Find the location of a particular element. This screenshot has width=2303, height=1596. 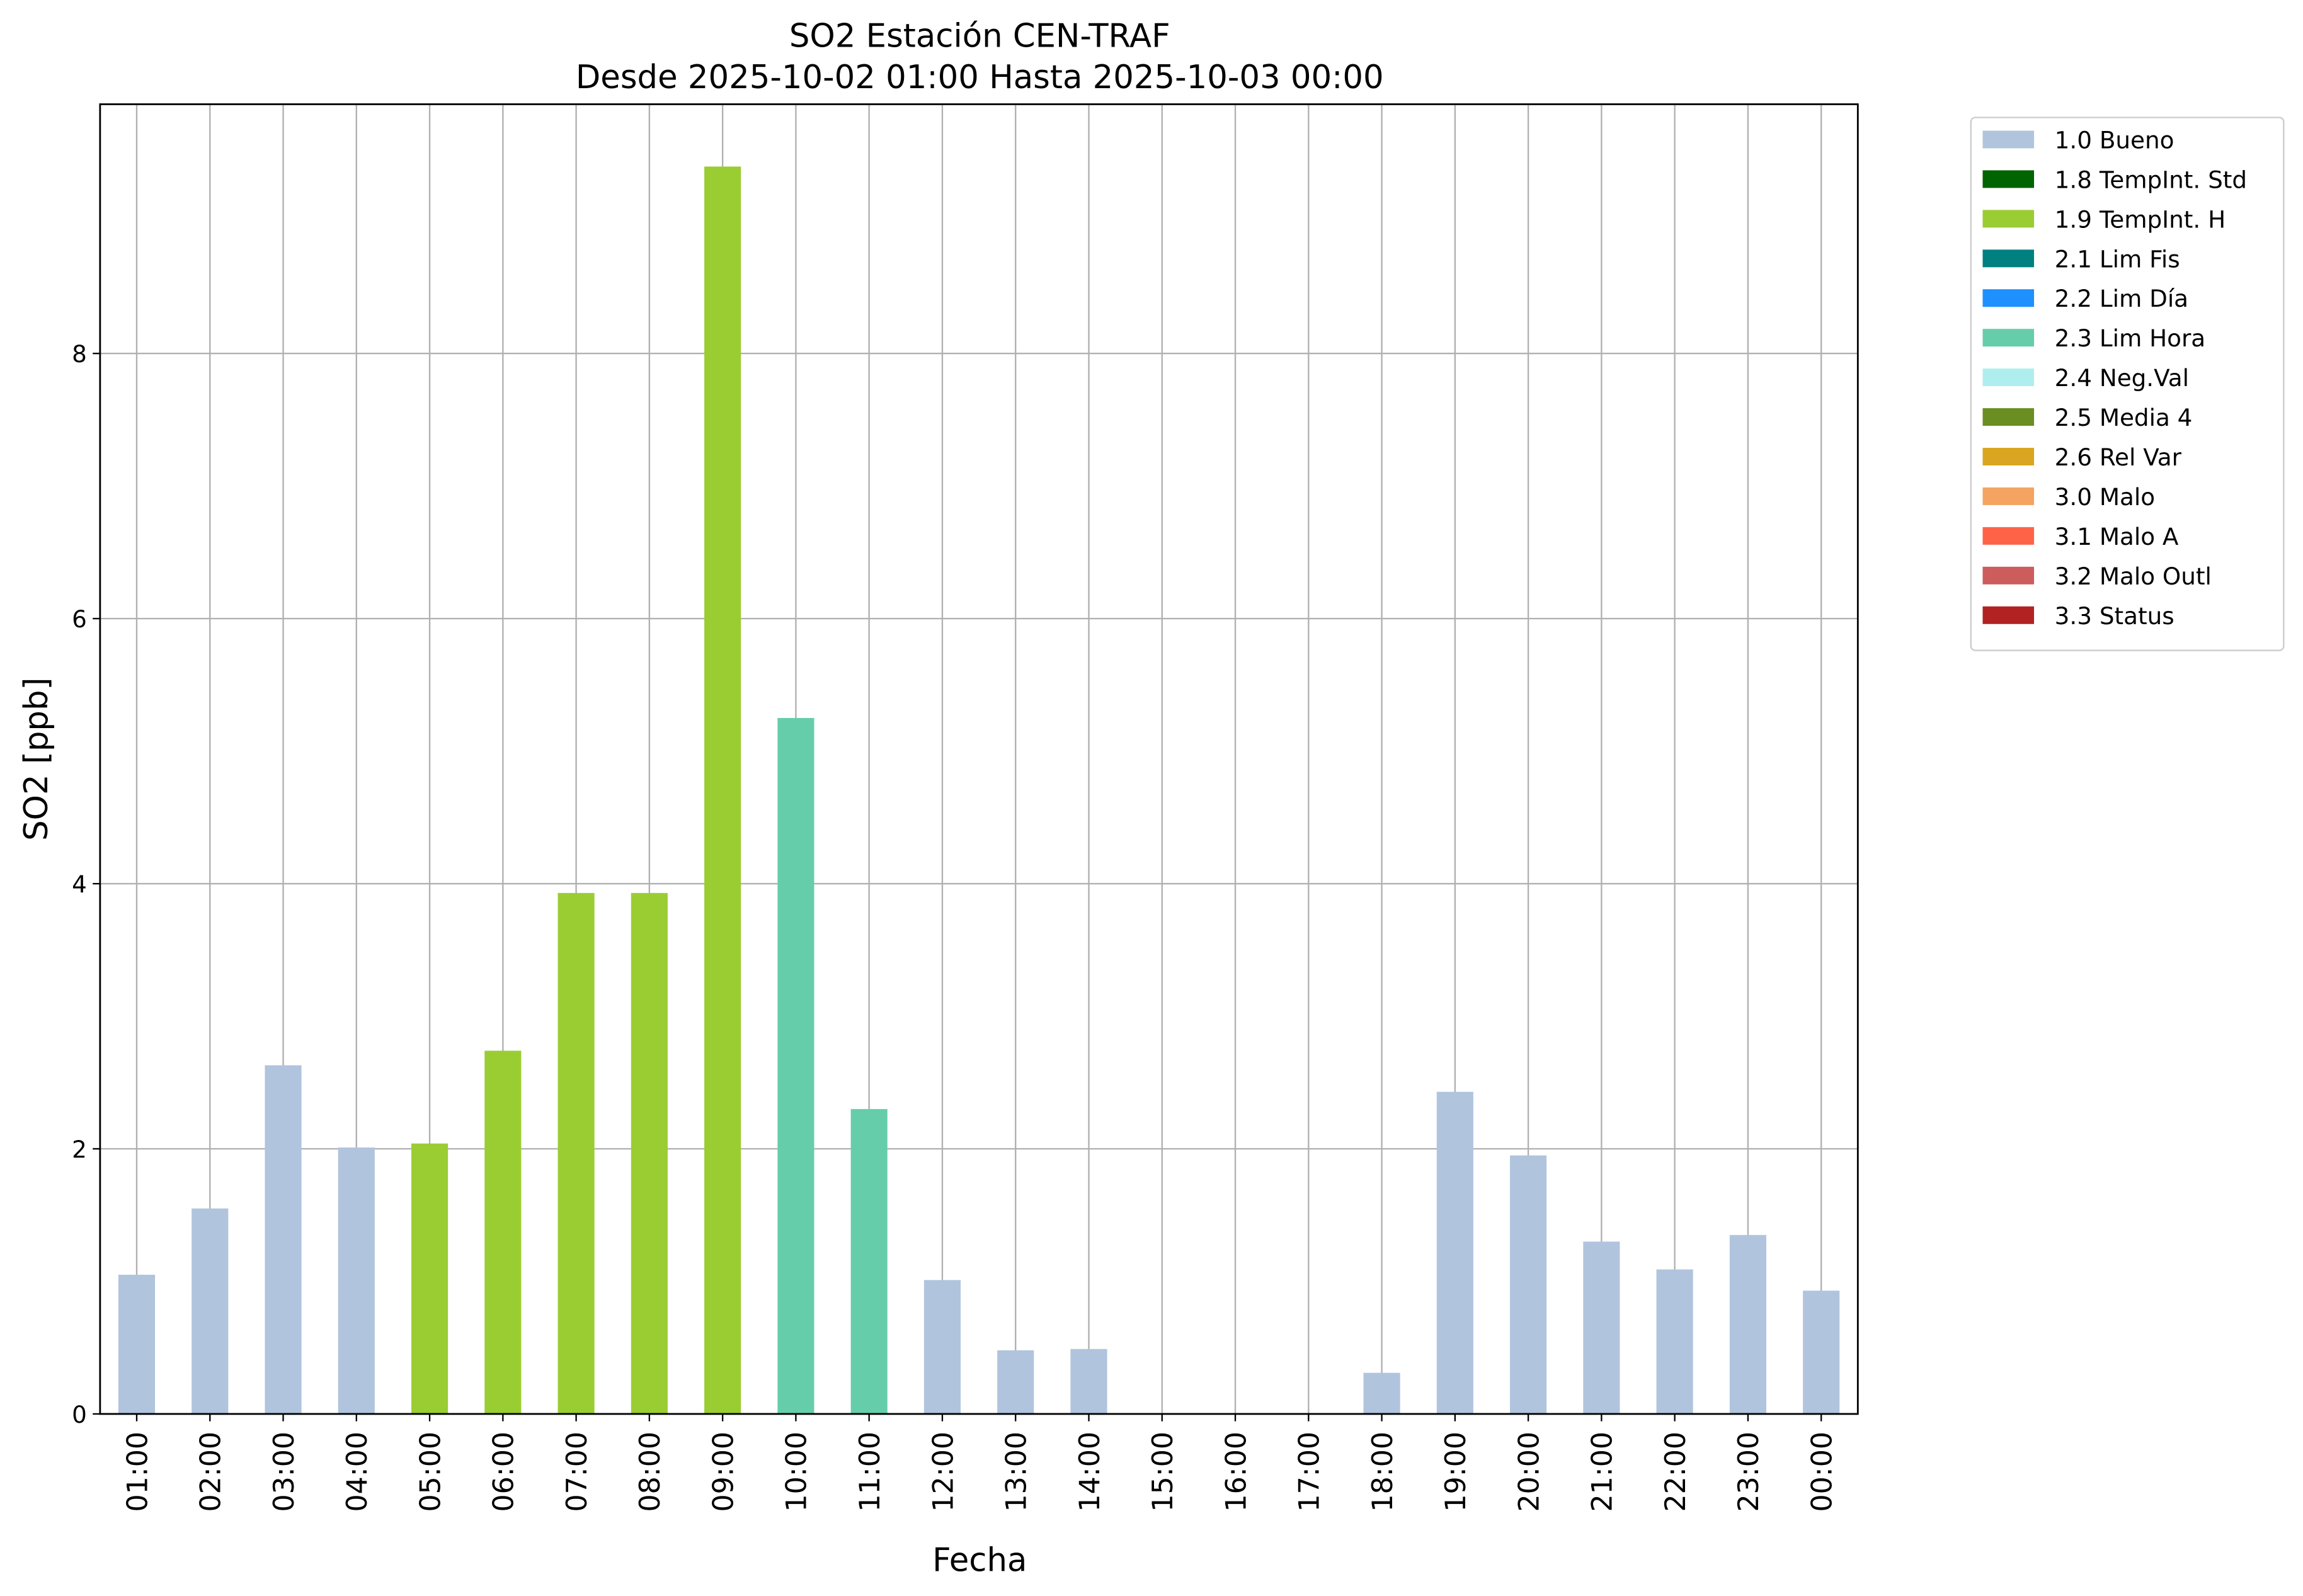

x-tick-label: 08:00 is located at coordinates (650, 1472).